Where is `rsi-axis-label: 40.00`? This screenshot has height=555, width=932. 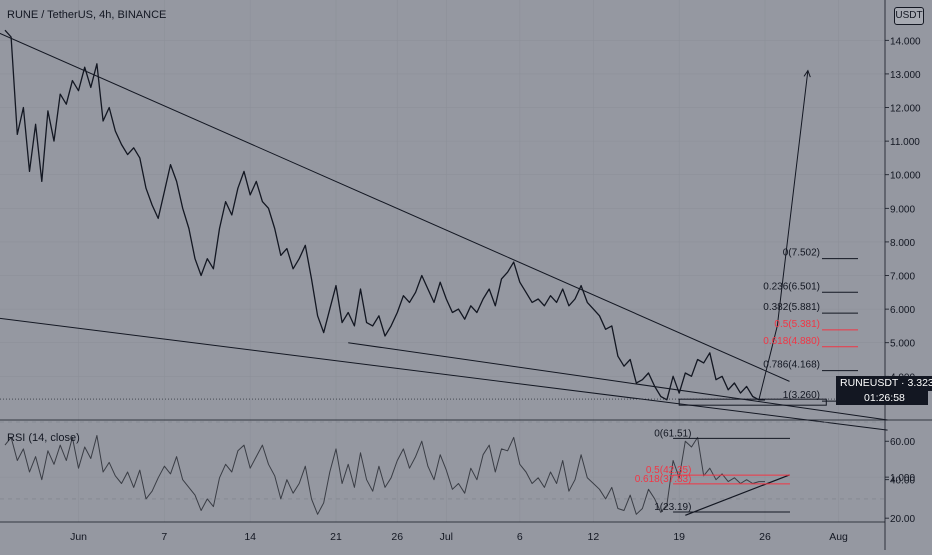 rsi-axis-label: 40.00 is located at coordinates (902, 481).